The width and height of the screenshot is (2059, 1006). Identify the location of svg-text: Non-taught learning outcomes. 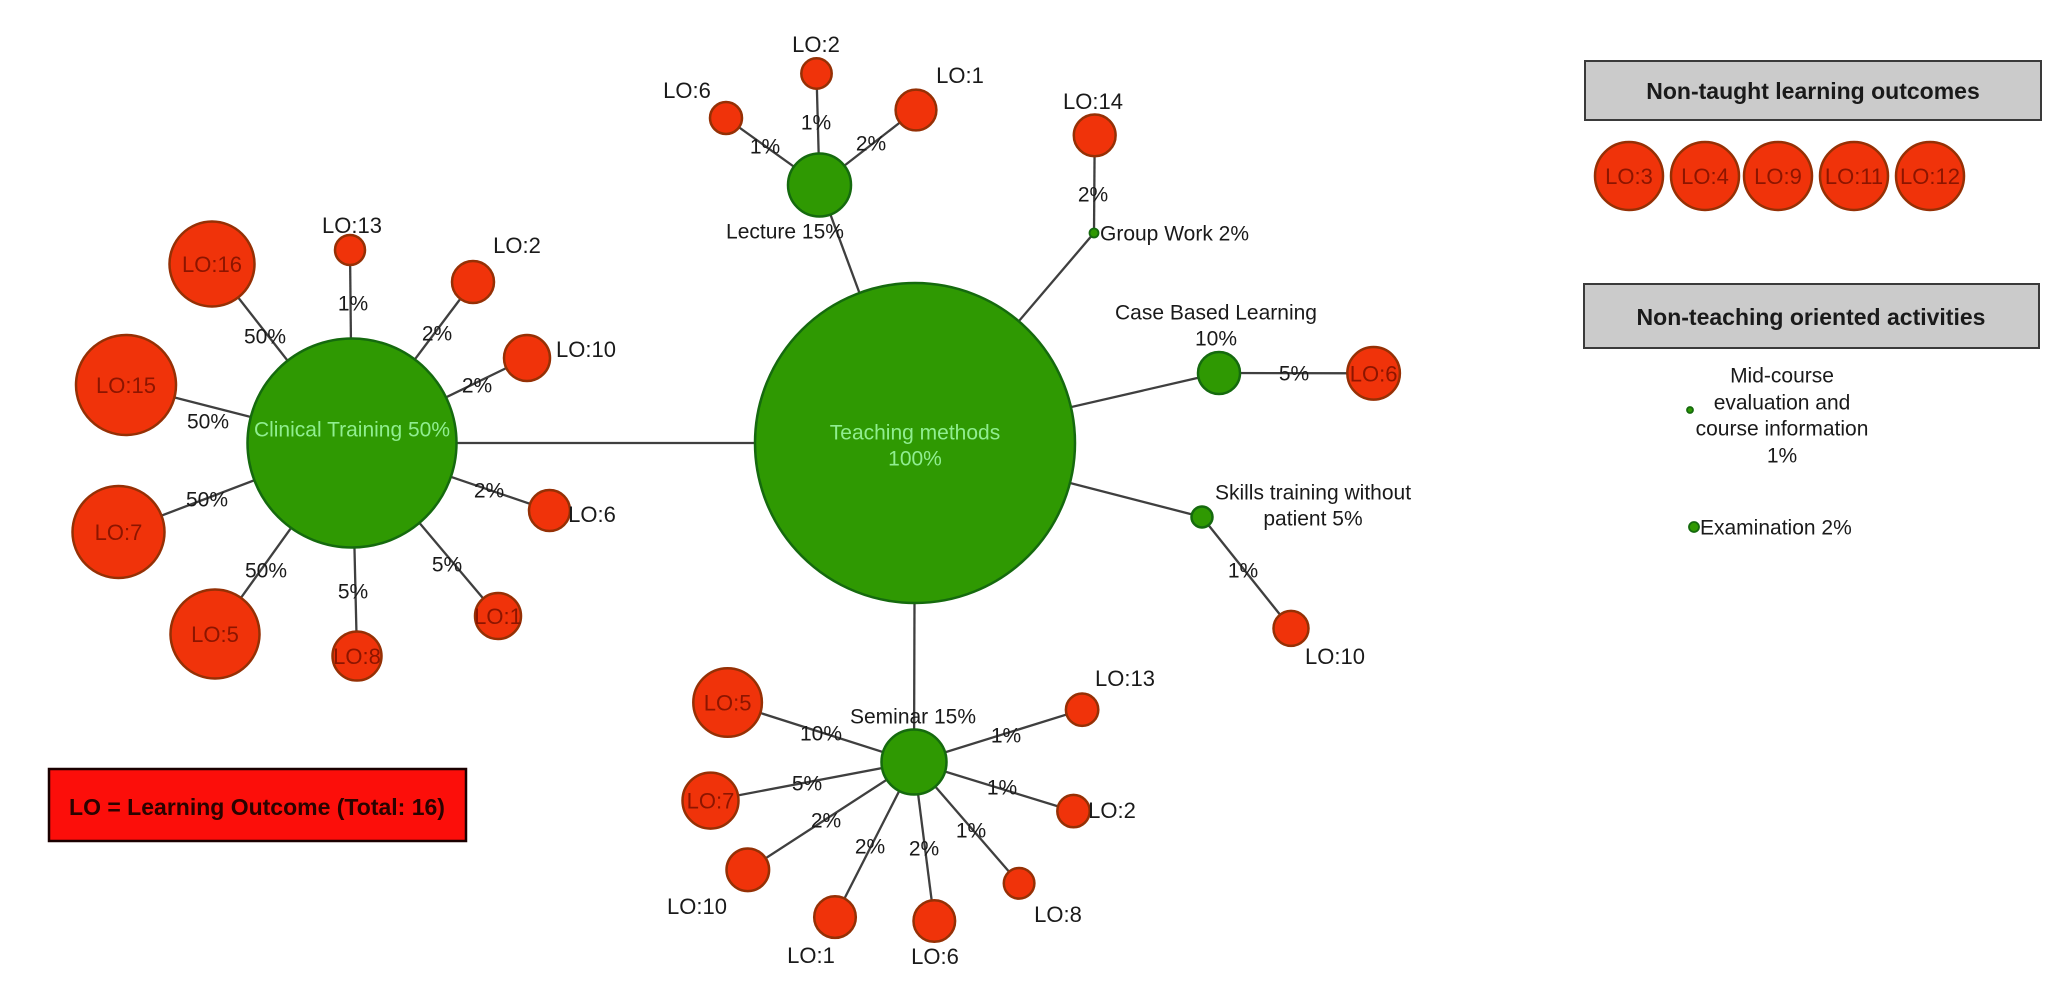
(1813, 91).